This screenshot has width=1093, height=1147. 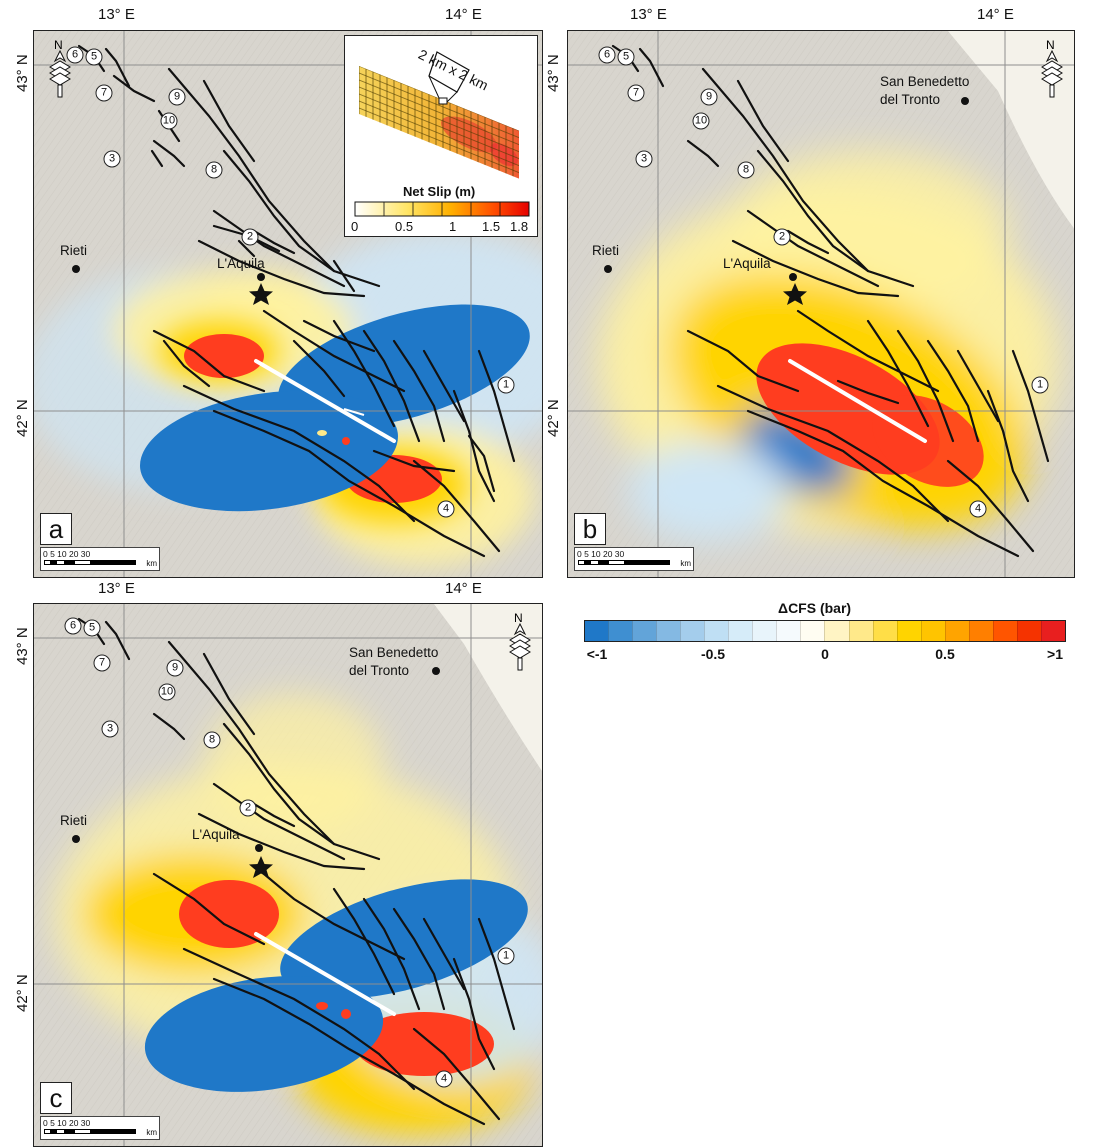 What do you see at coordinates (56, 1098) in the screenshot?
I see `panel-label-c: c` at bounding box center [56, 1098].